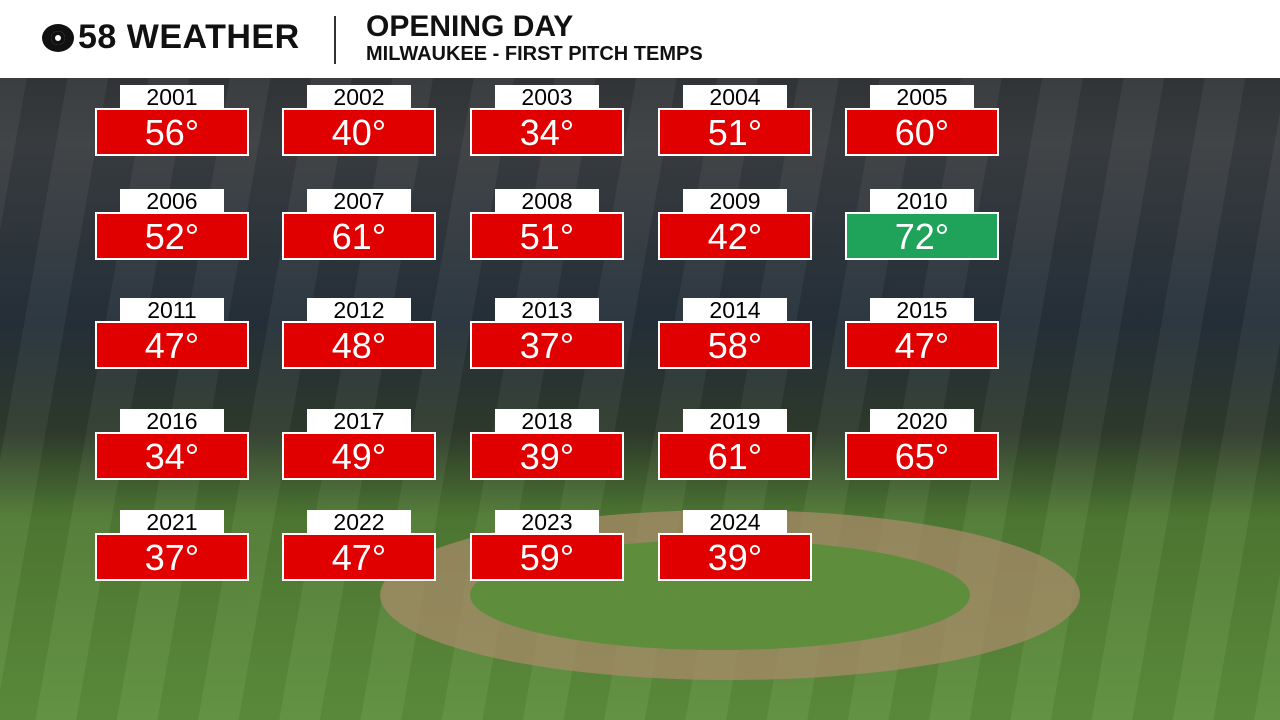 This screenshot has width=1280, height=720. What do you see at coordinates (922, 310) in the screenshot?
I see `year-label: 2015` at bounding box center [922, 310].